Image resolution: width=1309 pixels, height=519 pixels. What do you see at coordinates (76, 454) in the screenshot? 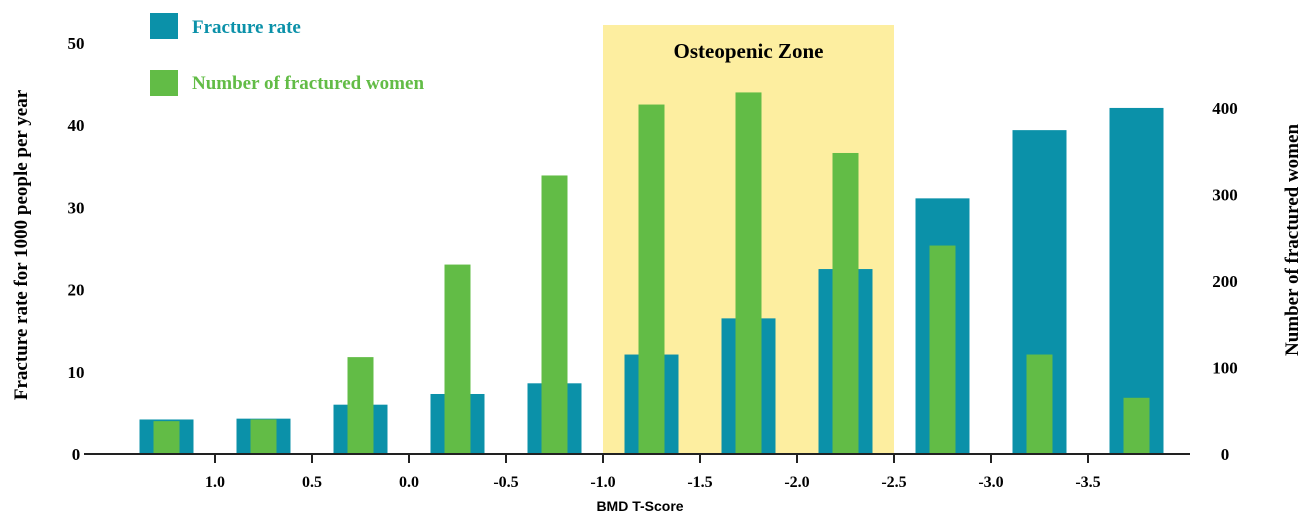
I see `left-tick-label: 0` at bounding box center [76, 454].